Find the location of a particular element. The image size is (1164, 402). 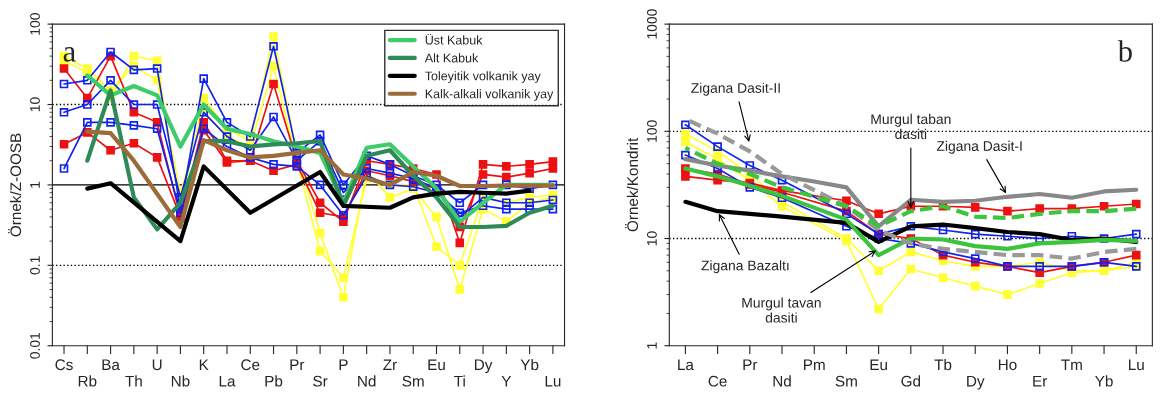

x-tick-label: Pm is located at coordinates (814, 364).